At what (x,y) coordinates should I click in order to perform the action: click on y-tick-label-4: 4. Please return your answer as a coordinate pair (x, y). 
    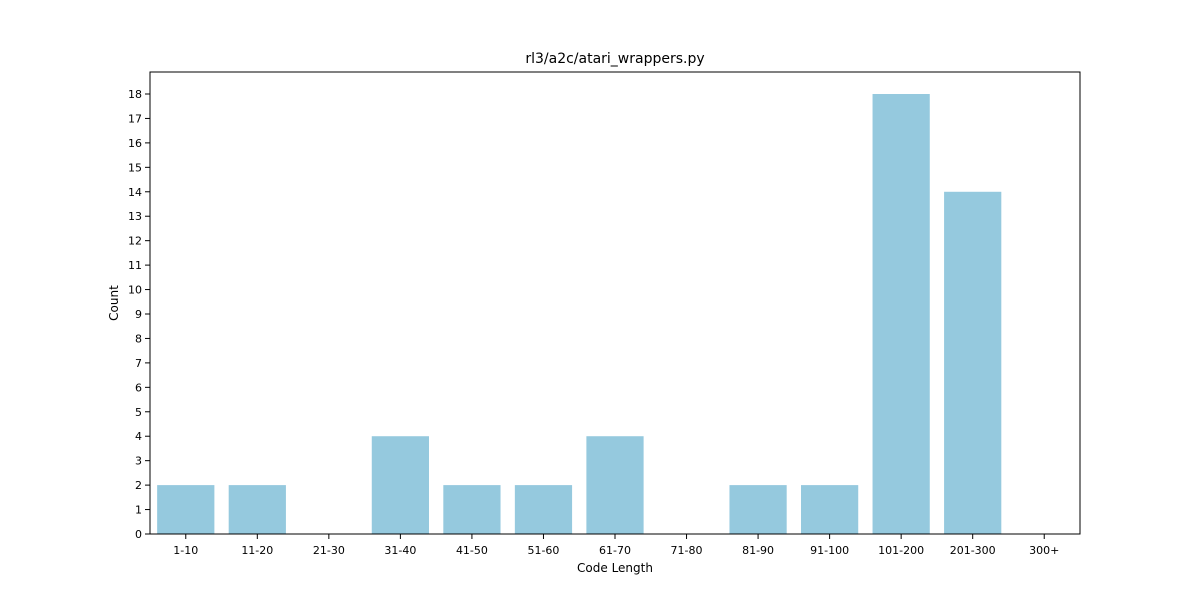
    Looking at the image, I should click on (138, 436).